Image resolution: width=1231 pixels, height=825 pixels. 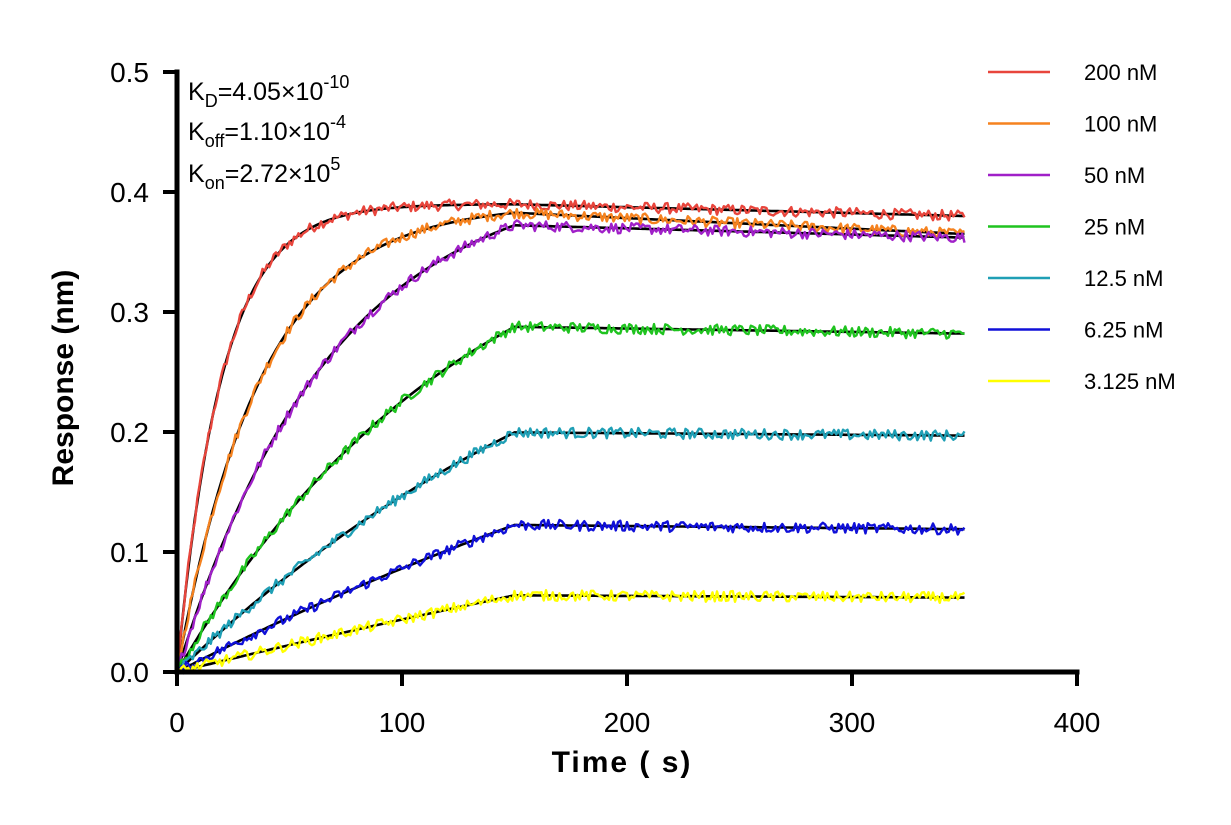 I want to click on y-tick-label: 0.5, so click(x=129, y=72).